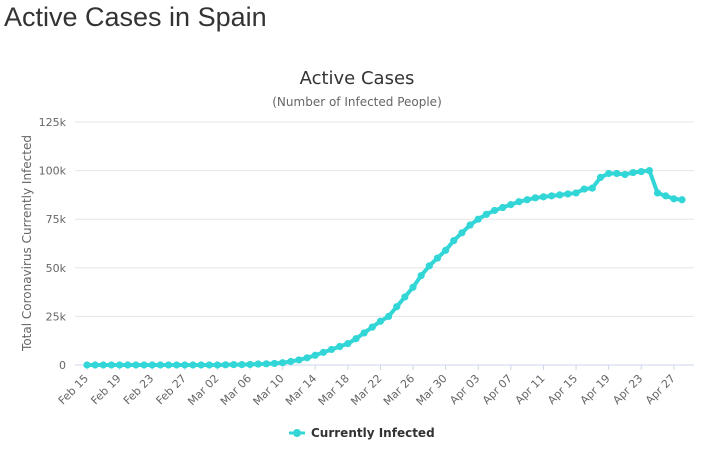 The height and width of the screenshot is (460, 717). I want to click on x-tick-label: Feb 23, so click(138, 389).